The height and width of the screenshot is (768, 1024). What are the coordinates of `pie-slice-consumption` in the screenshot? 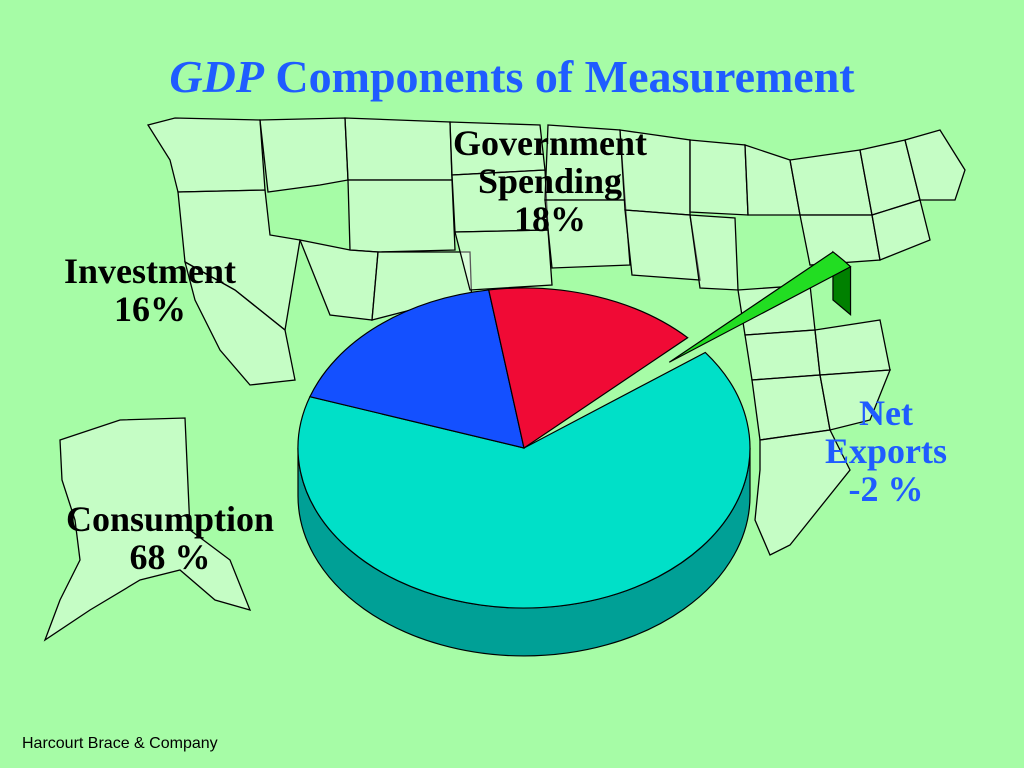 It's located at (524, 480).